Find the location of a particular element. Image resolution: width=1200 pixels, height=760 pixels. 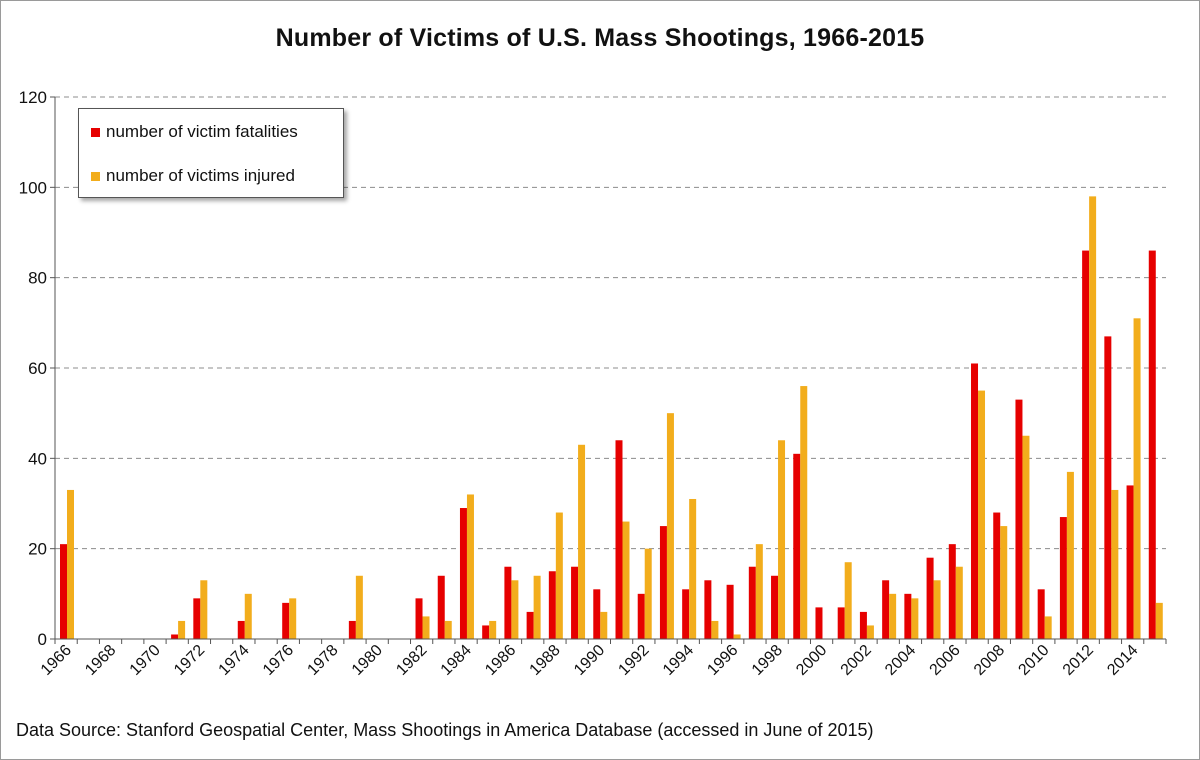

bar-injured-1990 is located at coordinates (604, 625).